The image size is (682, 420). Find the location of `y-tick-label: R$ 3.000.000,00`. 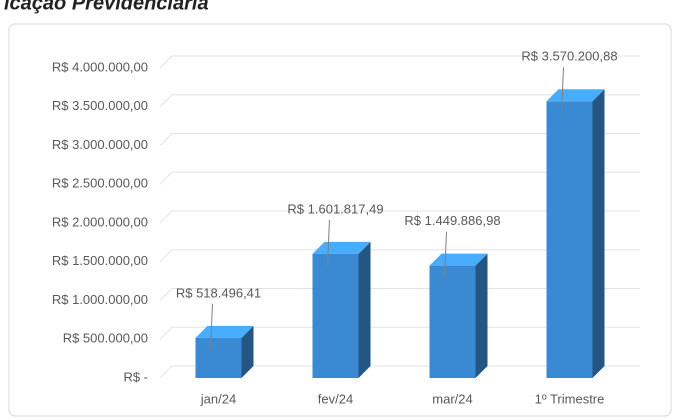

y-tick-label: R$ 3.000.000,00 is located at coordinates (100, 144).